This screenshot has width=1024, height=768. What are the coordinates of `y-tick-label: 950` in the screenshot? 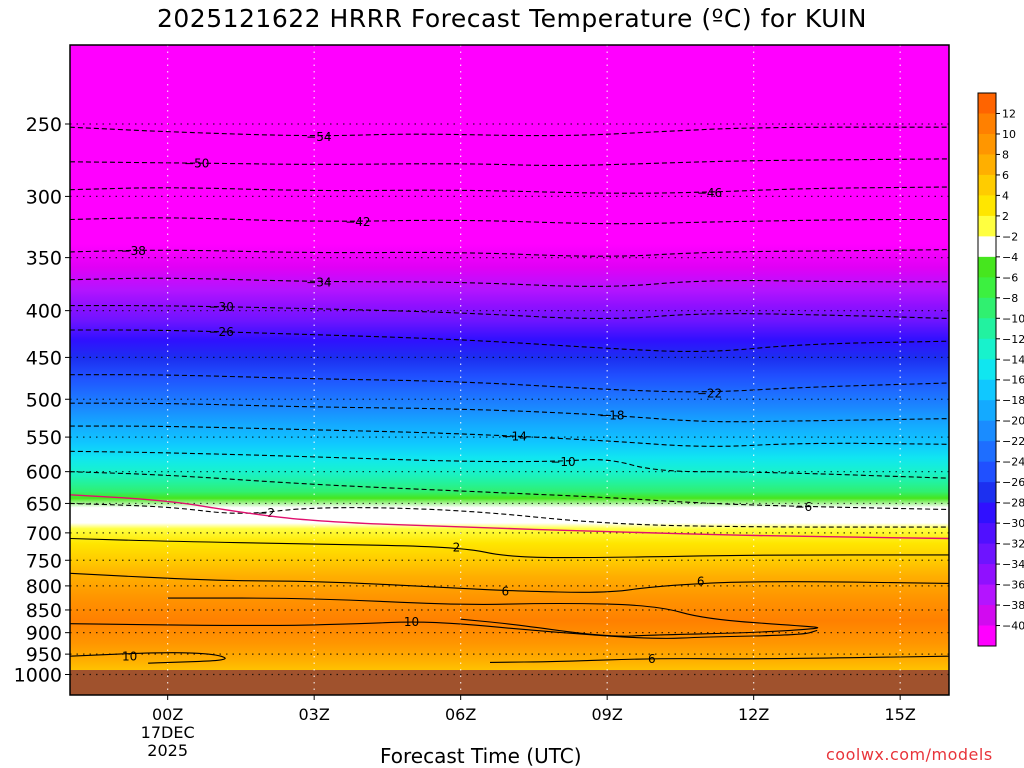 It's located at (44, 655).